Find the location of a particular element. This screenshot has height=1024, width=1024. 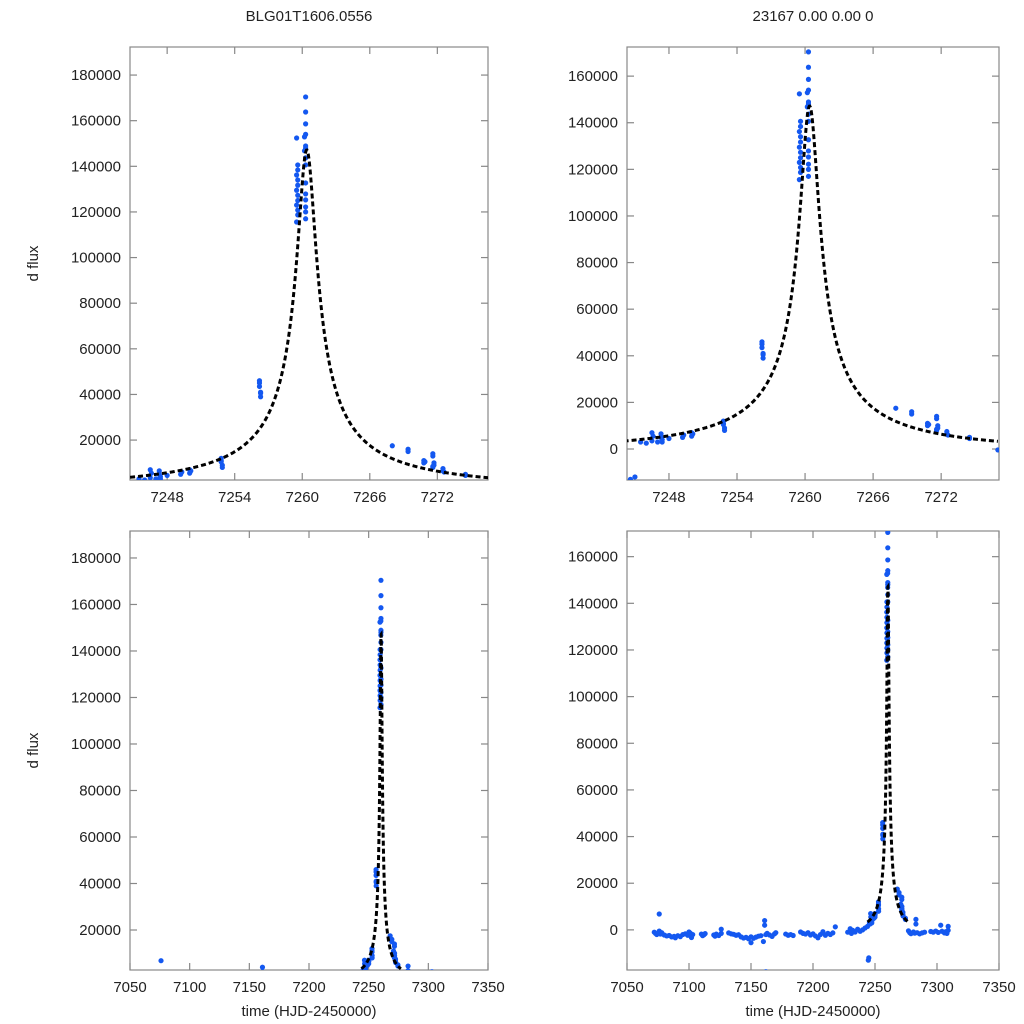

x-tick-label: 7350 is located at coordinates (487, 987).